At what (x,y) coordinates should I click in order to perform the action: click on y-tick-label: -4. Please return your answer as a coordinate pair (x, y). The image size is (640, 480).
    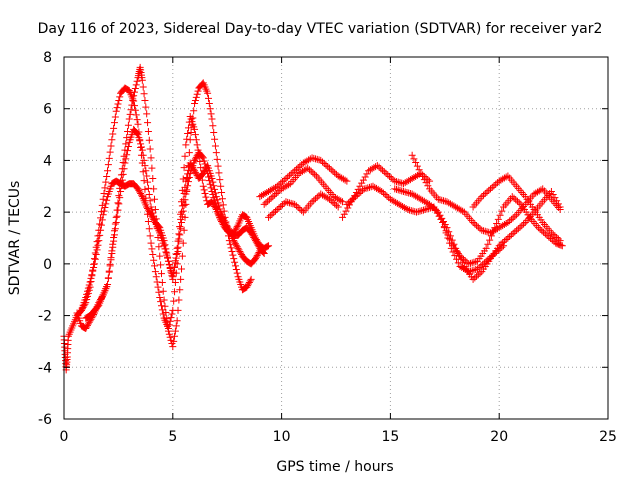
    Looking at the image, I should click on (45, 368).